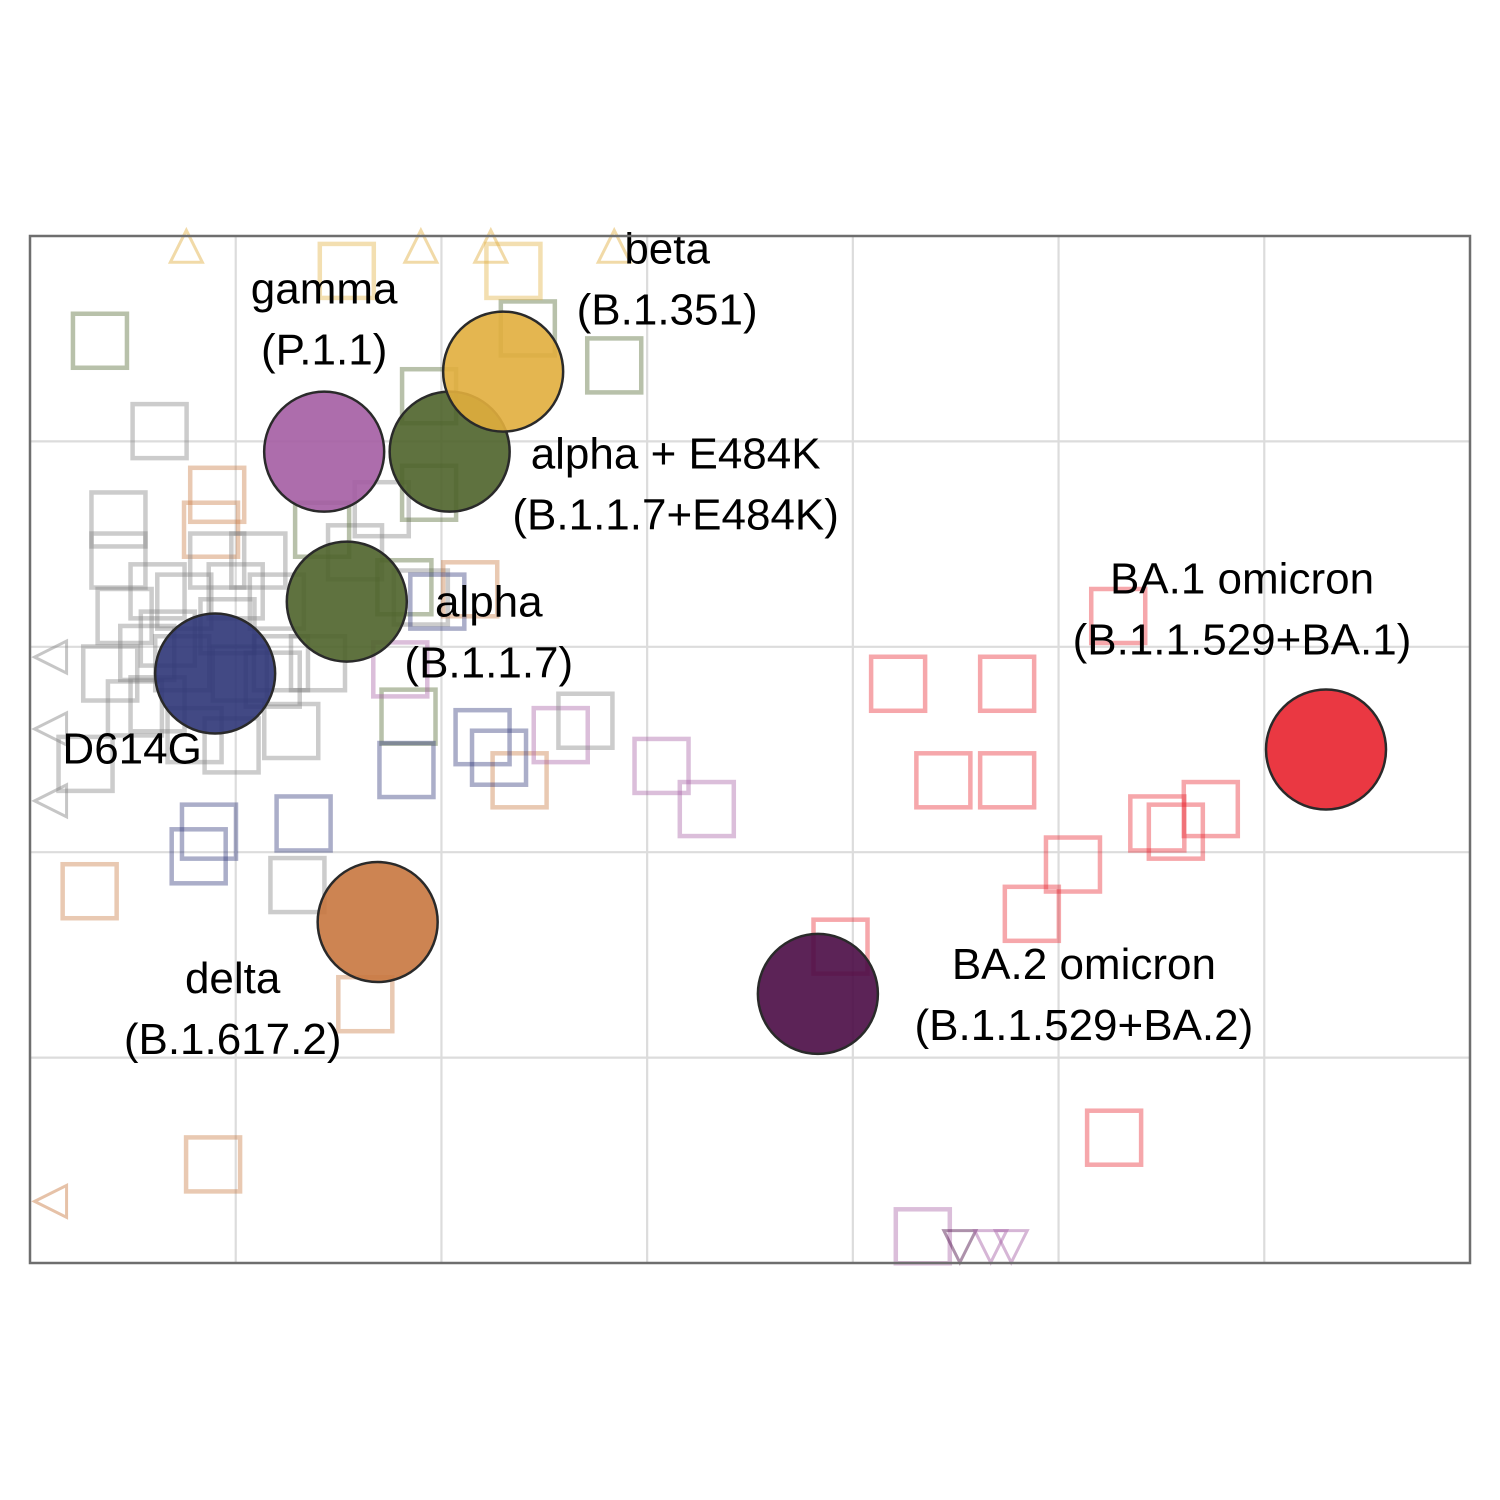 This screenshot has width=1500, height=1500. What do you see at coordinates (233, 1009) in the screenshot?
I see `antigen-label: delta (B.1.617.2)` at bounding box center [233, 1009].